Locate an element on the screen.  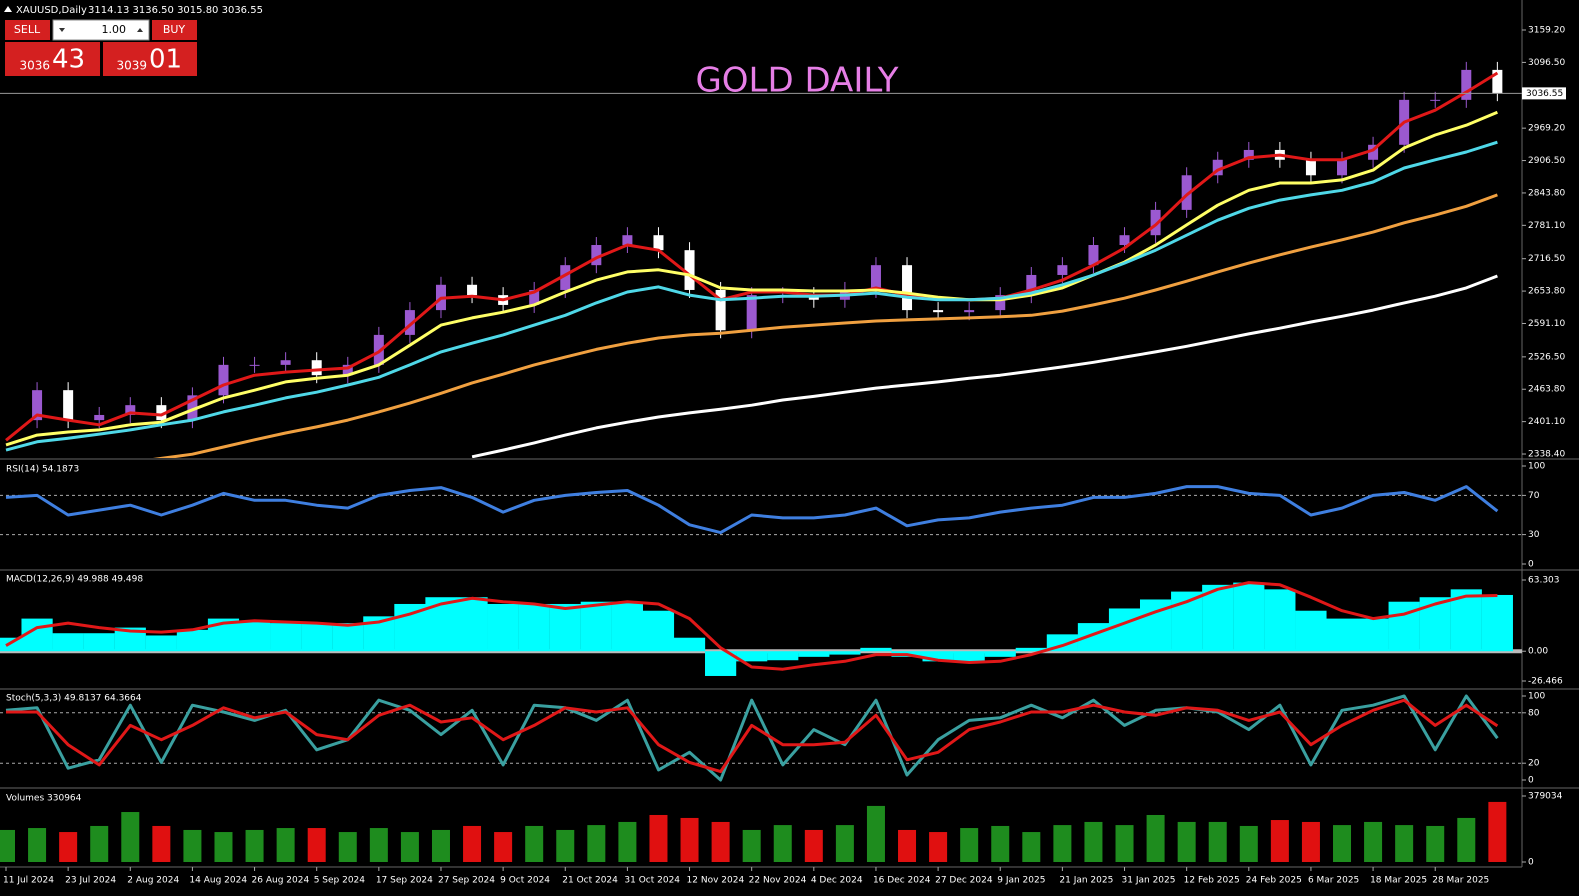
trade-panel: SELL 1.00 BUY 3036 43 3039 01 is located at coordinates (101, 47).